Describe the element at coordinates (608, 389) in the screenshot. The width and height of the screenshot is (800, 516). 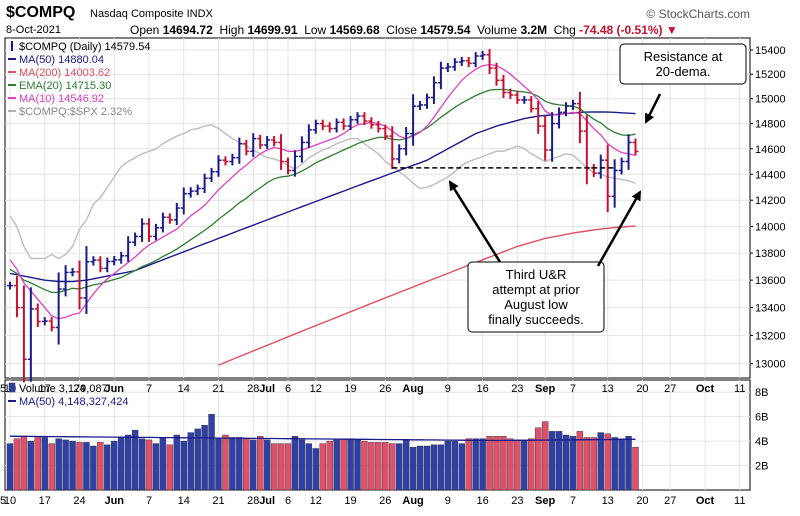
I see `price-x-tick-label: 13` at that location.